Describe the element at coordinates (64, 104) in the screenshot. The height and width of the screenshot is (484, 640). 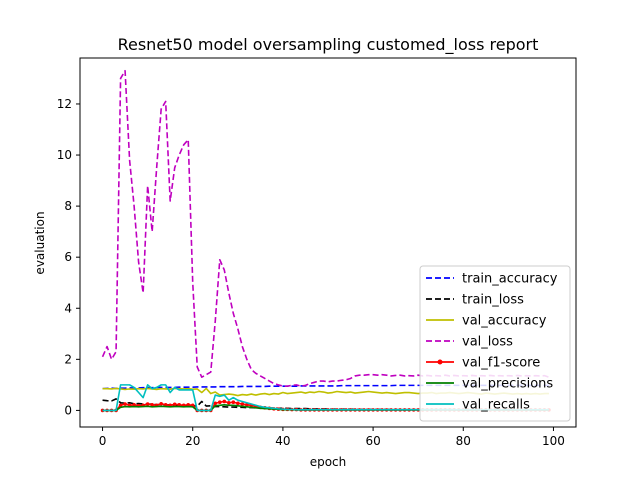
I see `y-tick-label: 12` at that location.